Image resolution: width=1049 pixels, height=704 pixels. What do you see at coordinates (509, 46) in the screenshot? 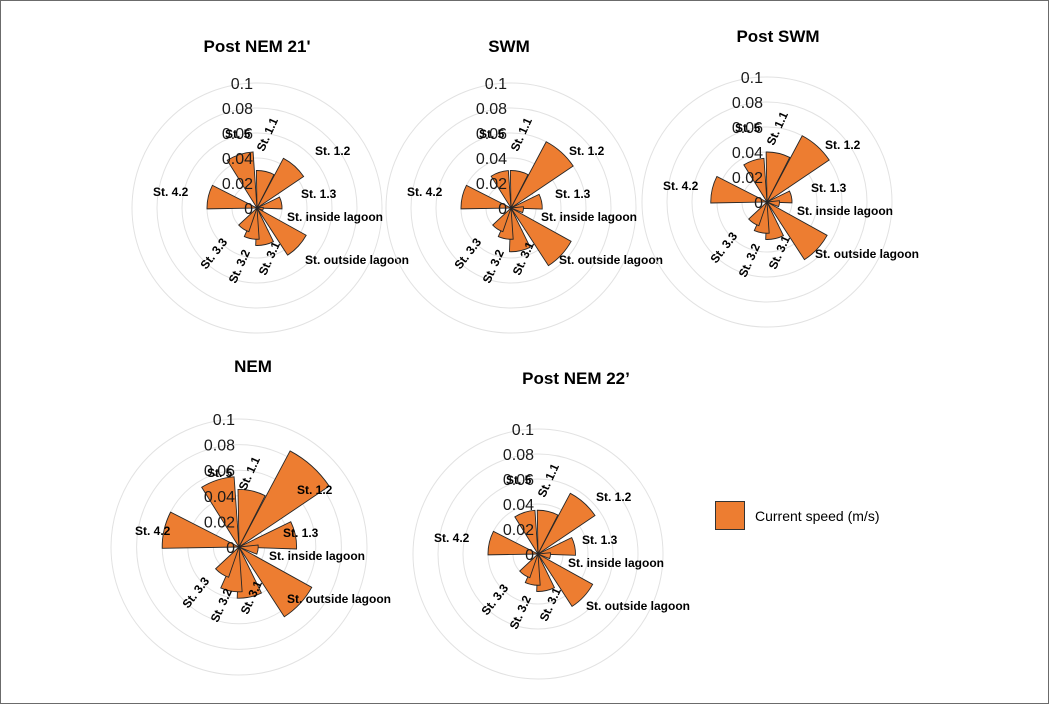
I see `chart-title: SWM` at bounding box center [509, 46].